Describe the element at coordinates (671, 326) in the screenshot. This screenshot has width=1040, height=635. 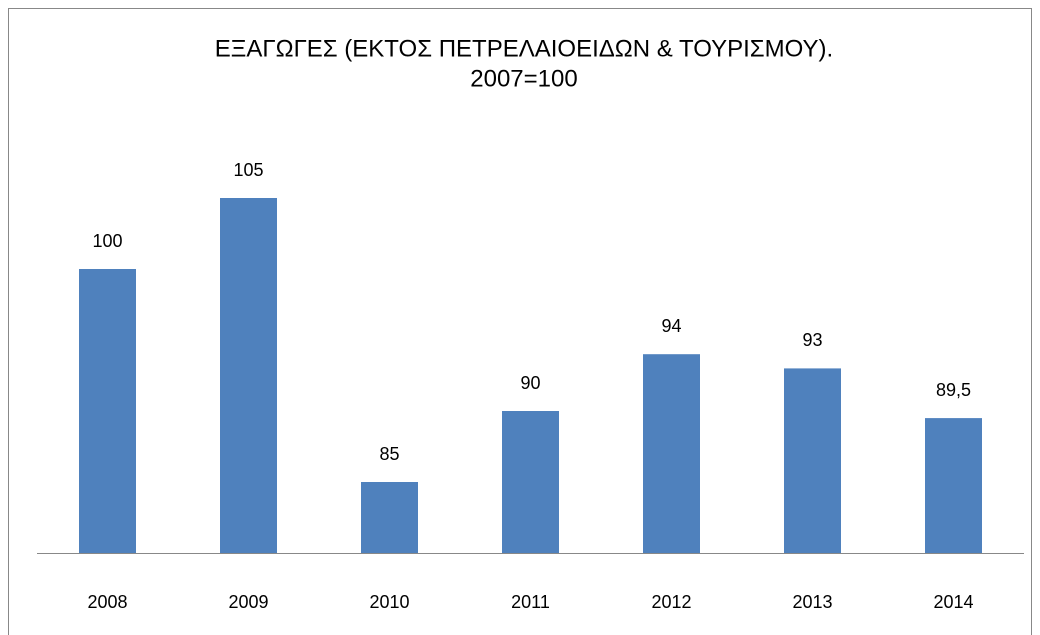
I see `data-label: 94` at that location.